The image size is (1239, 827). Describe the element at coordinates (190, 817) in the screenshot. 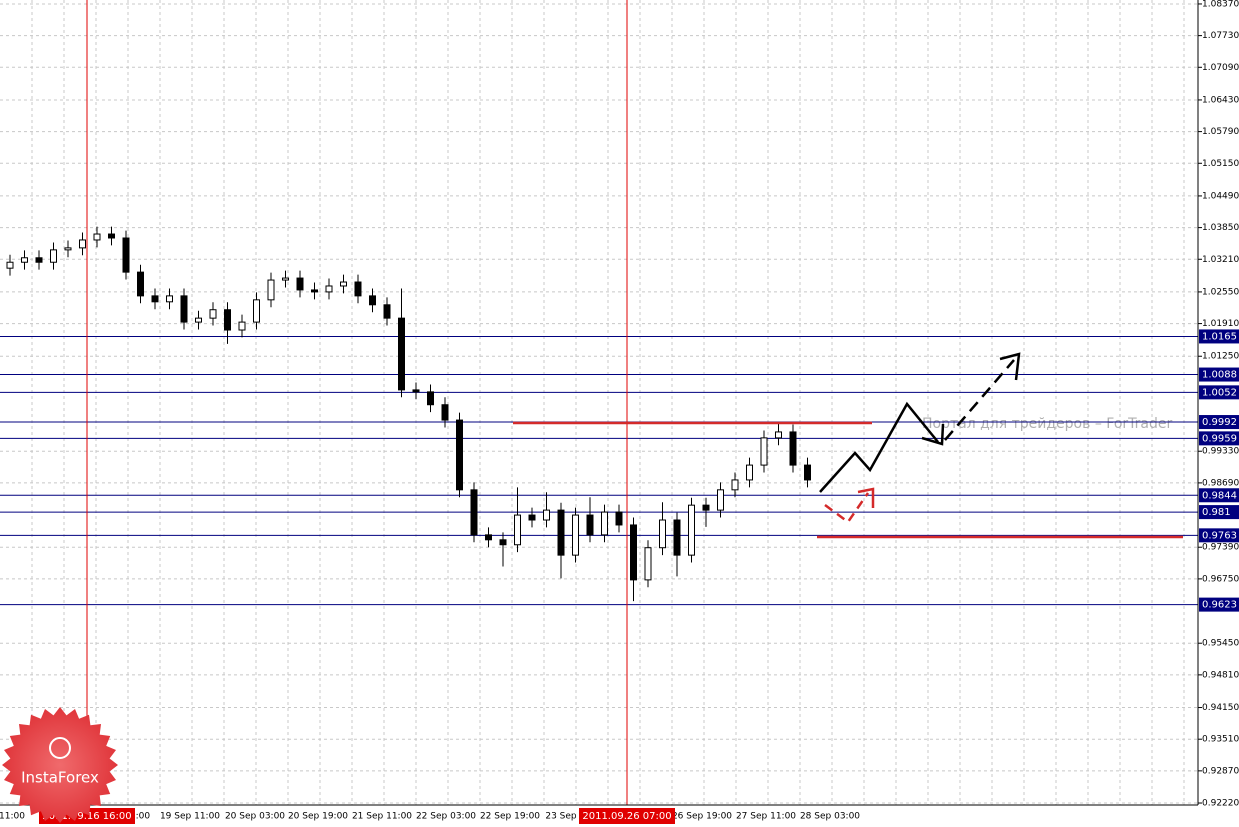

I see `x-tick-label: 19 Sep 11:00` at that location.